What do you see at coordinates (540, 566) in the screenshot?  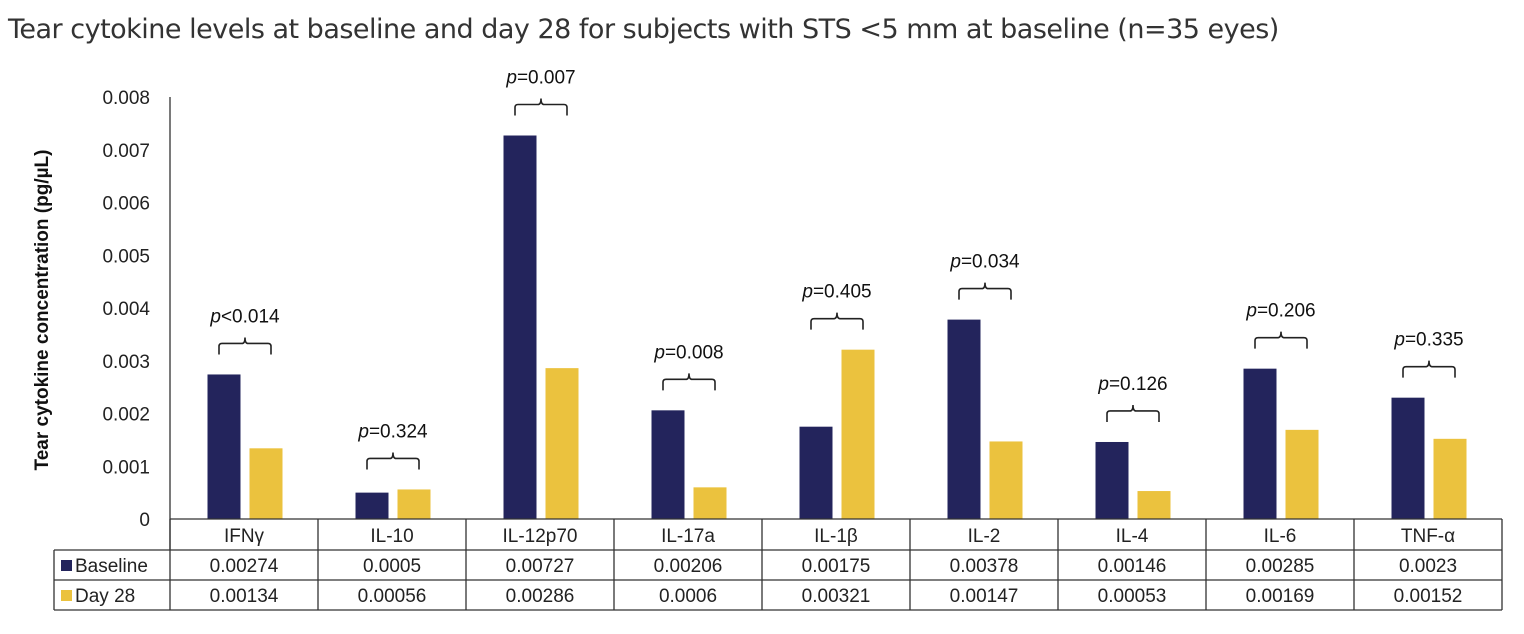 I see `table-cell-value: 0.00727` at bounding box center [540, 566].